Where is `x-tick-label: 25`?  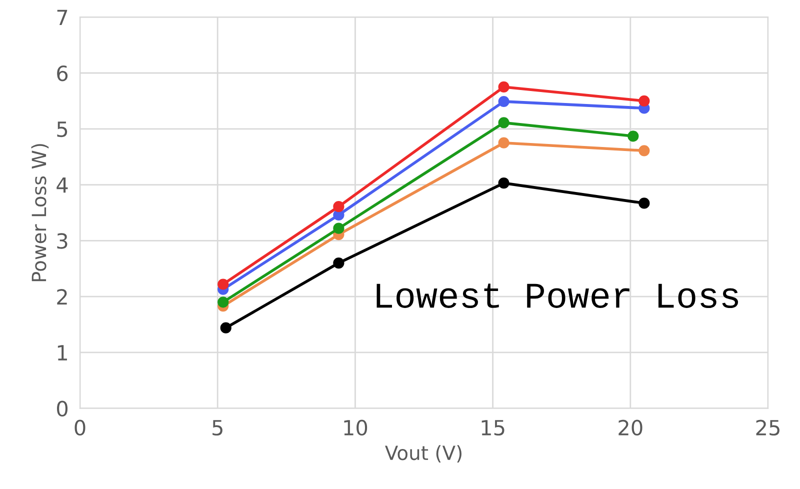 x-tick-label: 25 is located at coordinates (768, 428).